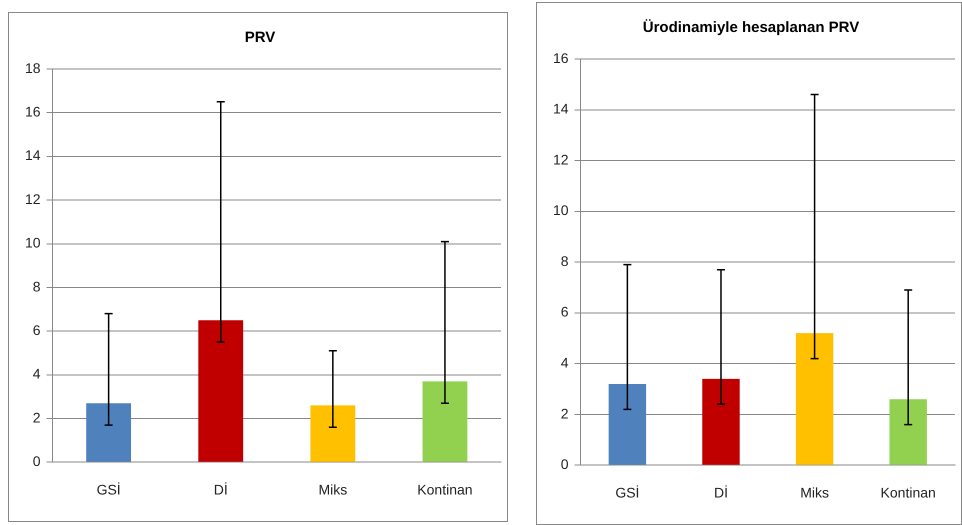 The height and width of the screenshot is (525, 962). Describe the element at coordinates (260, 37) in the screenshot. I see `chart-title: PRV` at that location.